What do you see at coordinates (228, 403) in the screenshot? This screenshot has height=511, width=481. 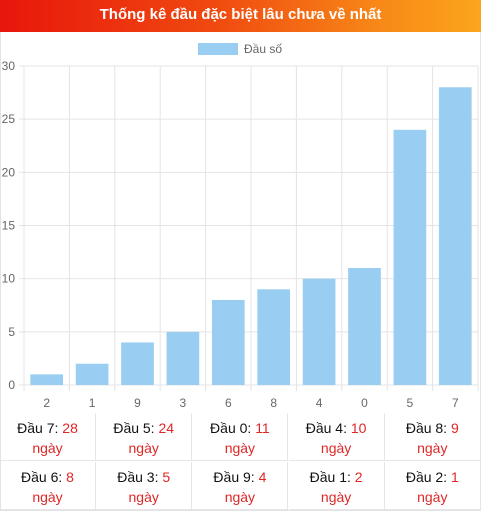 I see `x-tick-label: 6` at bounding box center [228, 403].